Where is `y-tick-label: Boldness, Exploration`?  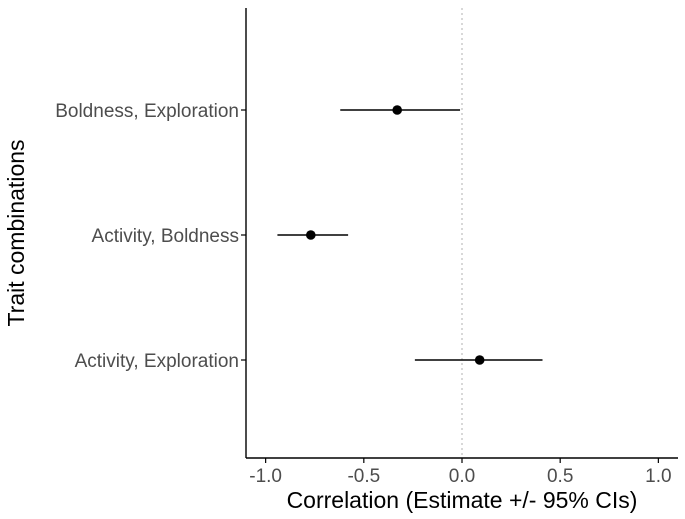 y-tick-label: Boldness, Exploration is located at coordinates (147, 111).